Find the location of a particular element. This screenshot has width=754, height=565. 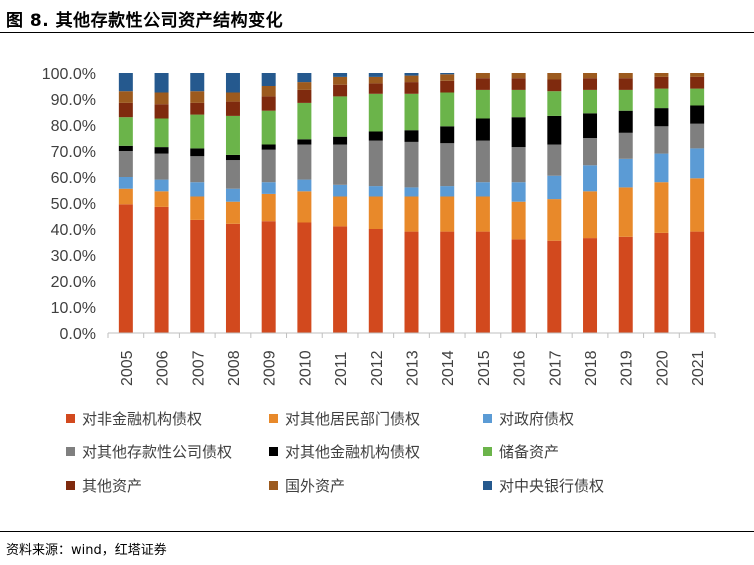

x-tick-label: 2020 is located at coordinates (662, 368).